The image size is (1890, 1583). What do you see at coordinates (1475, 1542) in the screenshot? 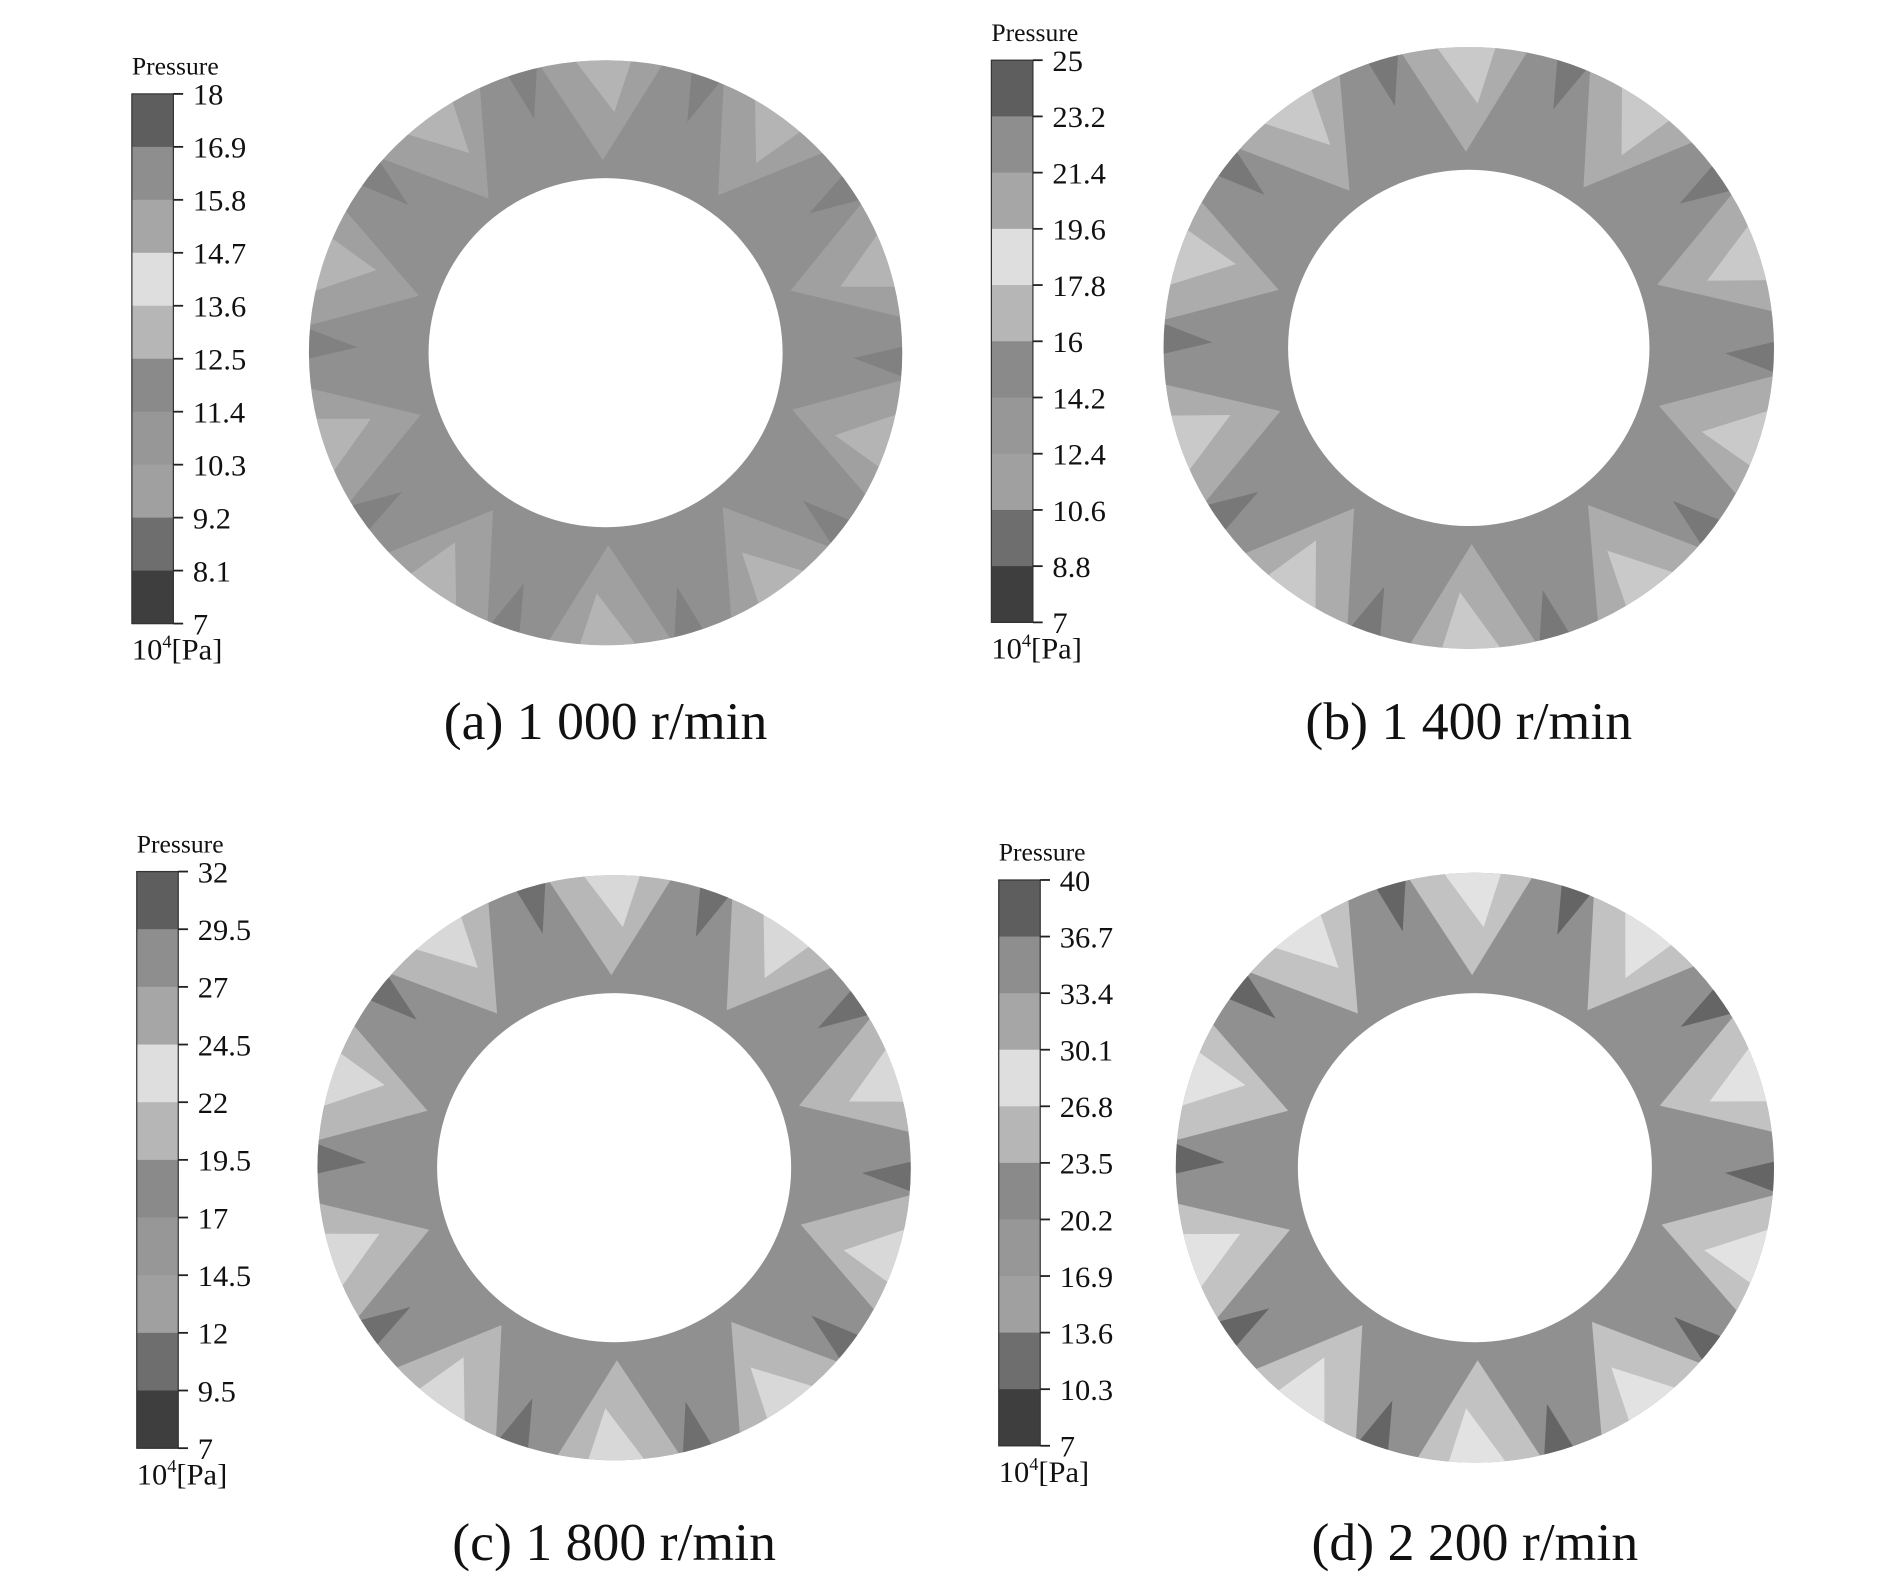
I see `caption: (d) 2 200 r/min` at bounding box center [1475, 1542].